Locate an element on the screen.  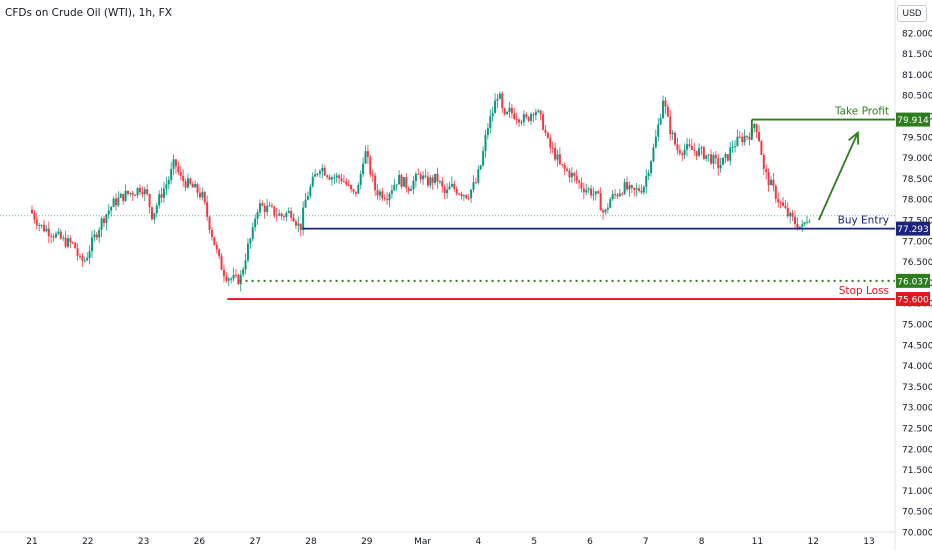
price-tick-label: 79.500 is located at coordinates (917, 138).